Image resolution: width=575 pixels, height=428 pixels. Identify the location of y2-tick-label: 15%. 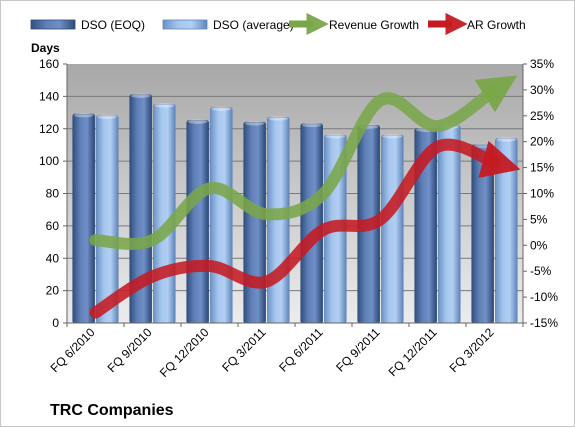
(542, 168).